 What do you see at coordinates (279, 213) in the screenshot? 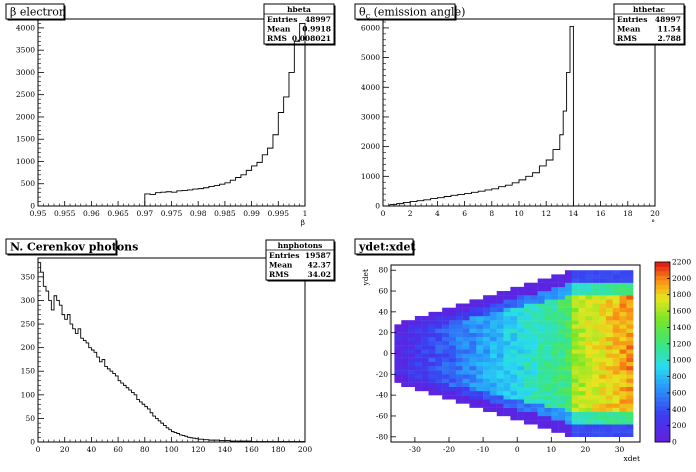
I see `x-tick-label-0-9: 0.995` at bounding box center [279, 213].